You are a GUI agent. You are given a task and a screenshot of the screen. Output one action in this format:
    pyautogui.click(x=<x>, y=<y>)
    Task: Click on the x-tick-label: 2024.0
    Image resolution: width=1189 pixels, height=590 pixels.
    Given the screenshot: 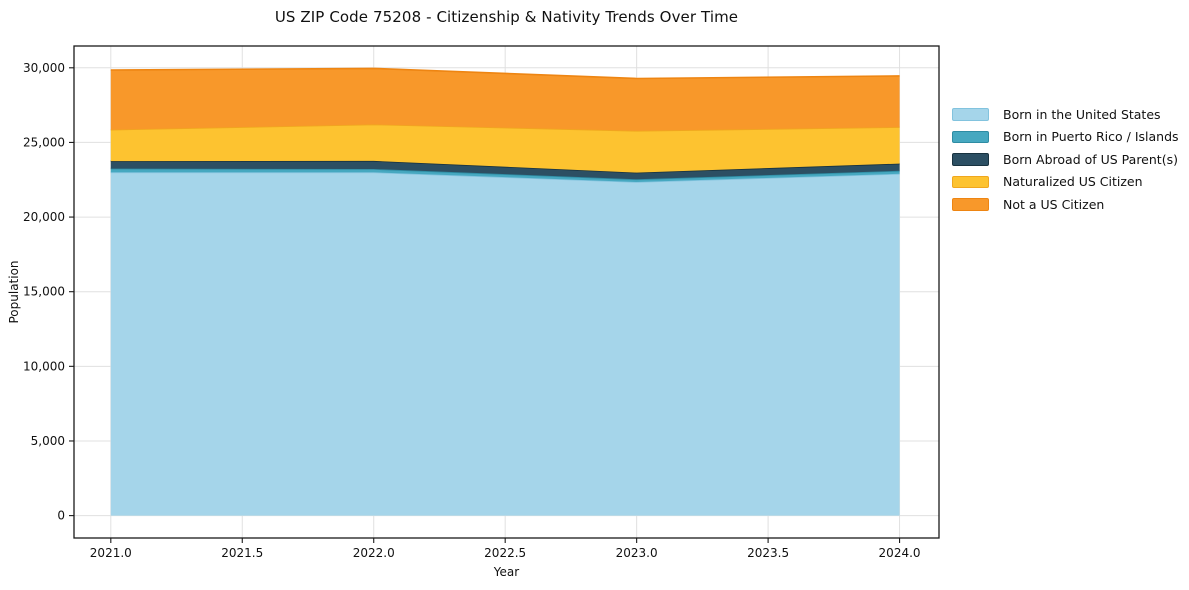 What is the action you would take?
    pyautogui.click(x=900, y=553)
    